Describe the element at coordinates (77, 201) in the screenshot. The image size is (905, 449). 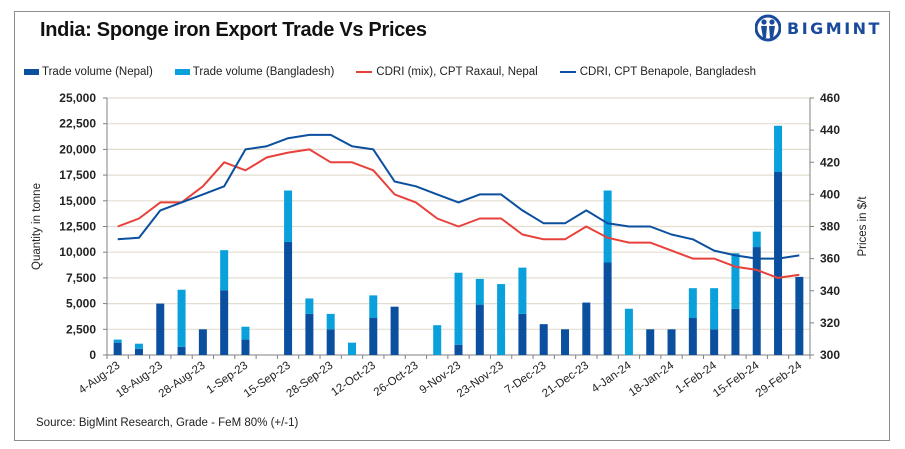
I see `y-tick-label: 15,000` at that location.